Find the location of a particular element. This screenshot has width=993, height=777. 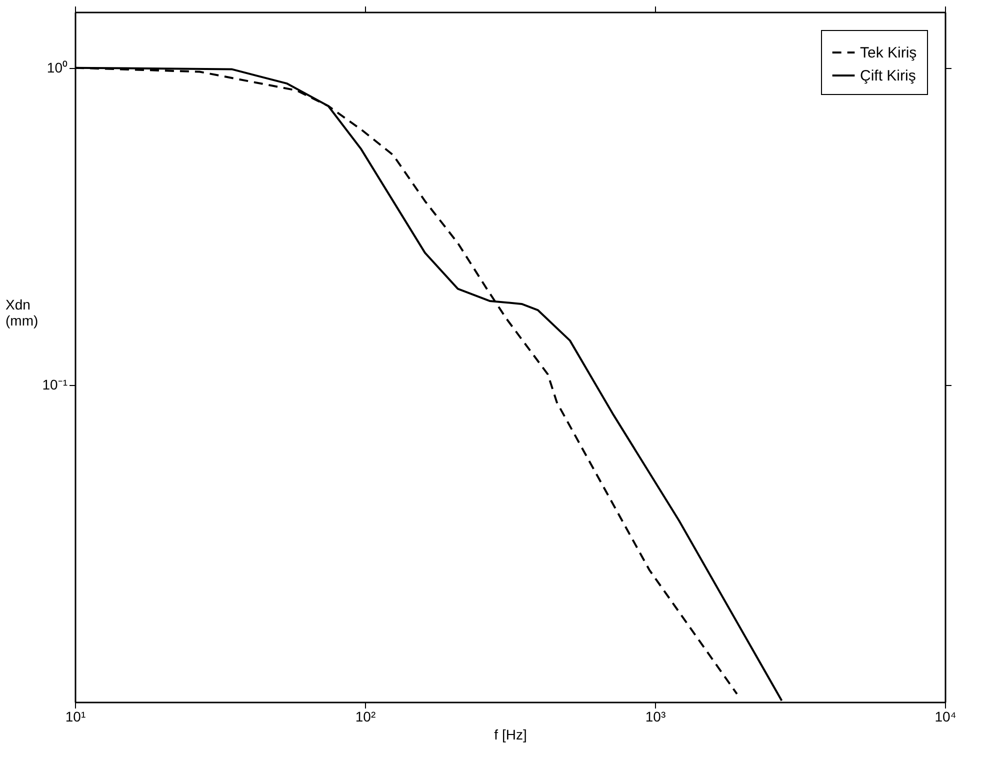

y-axis-title: Xdn (mm) is located at coordinates (22, 312).